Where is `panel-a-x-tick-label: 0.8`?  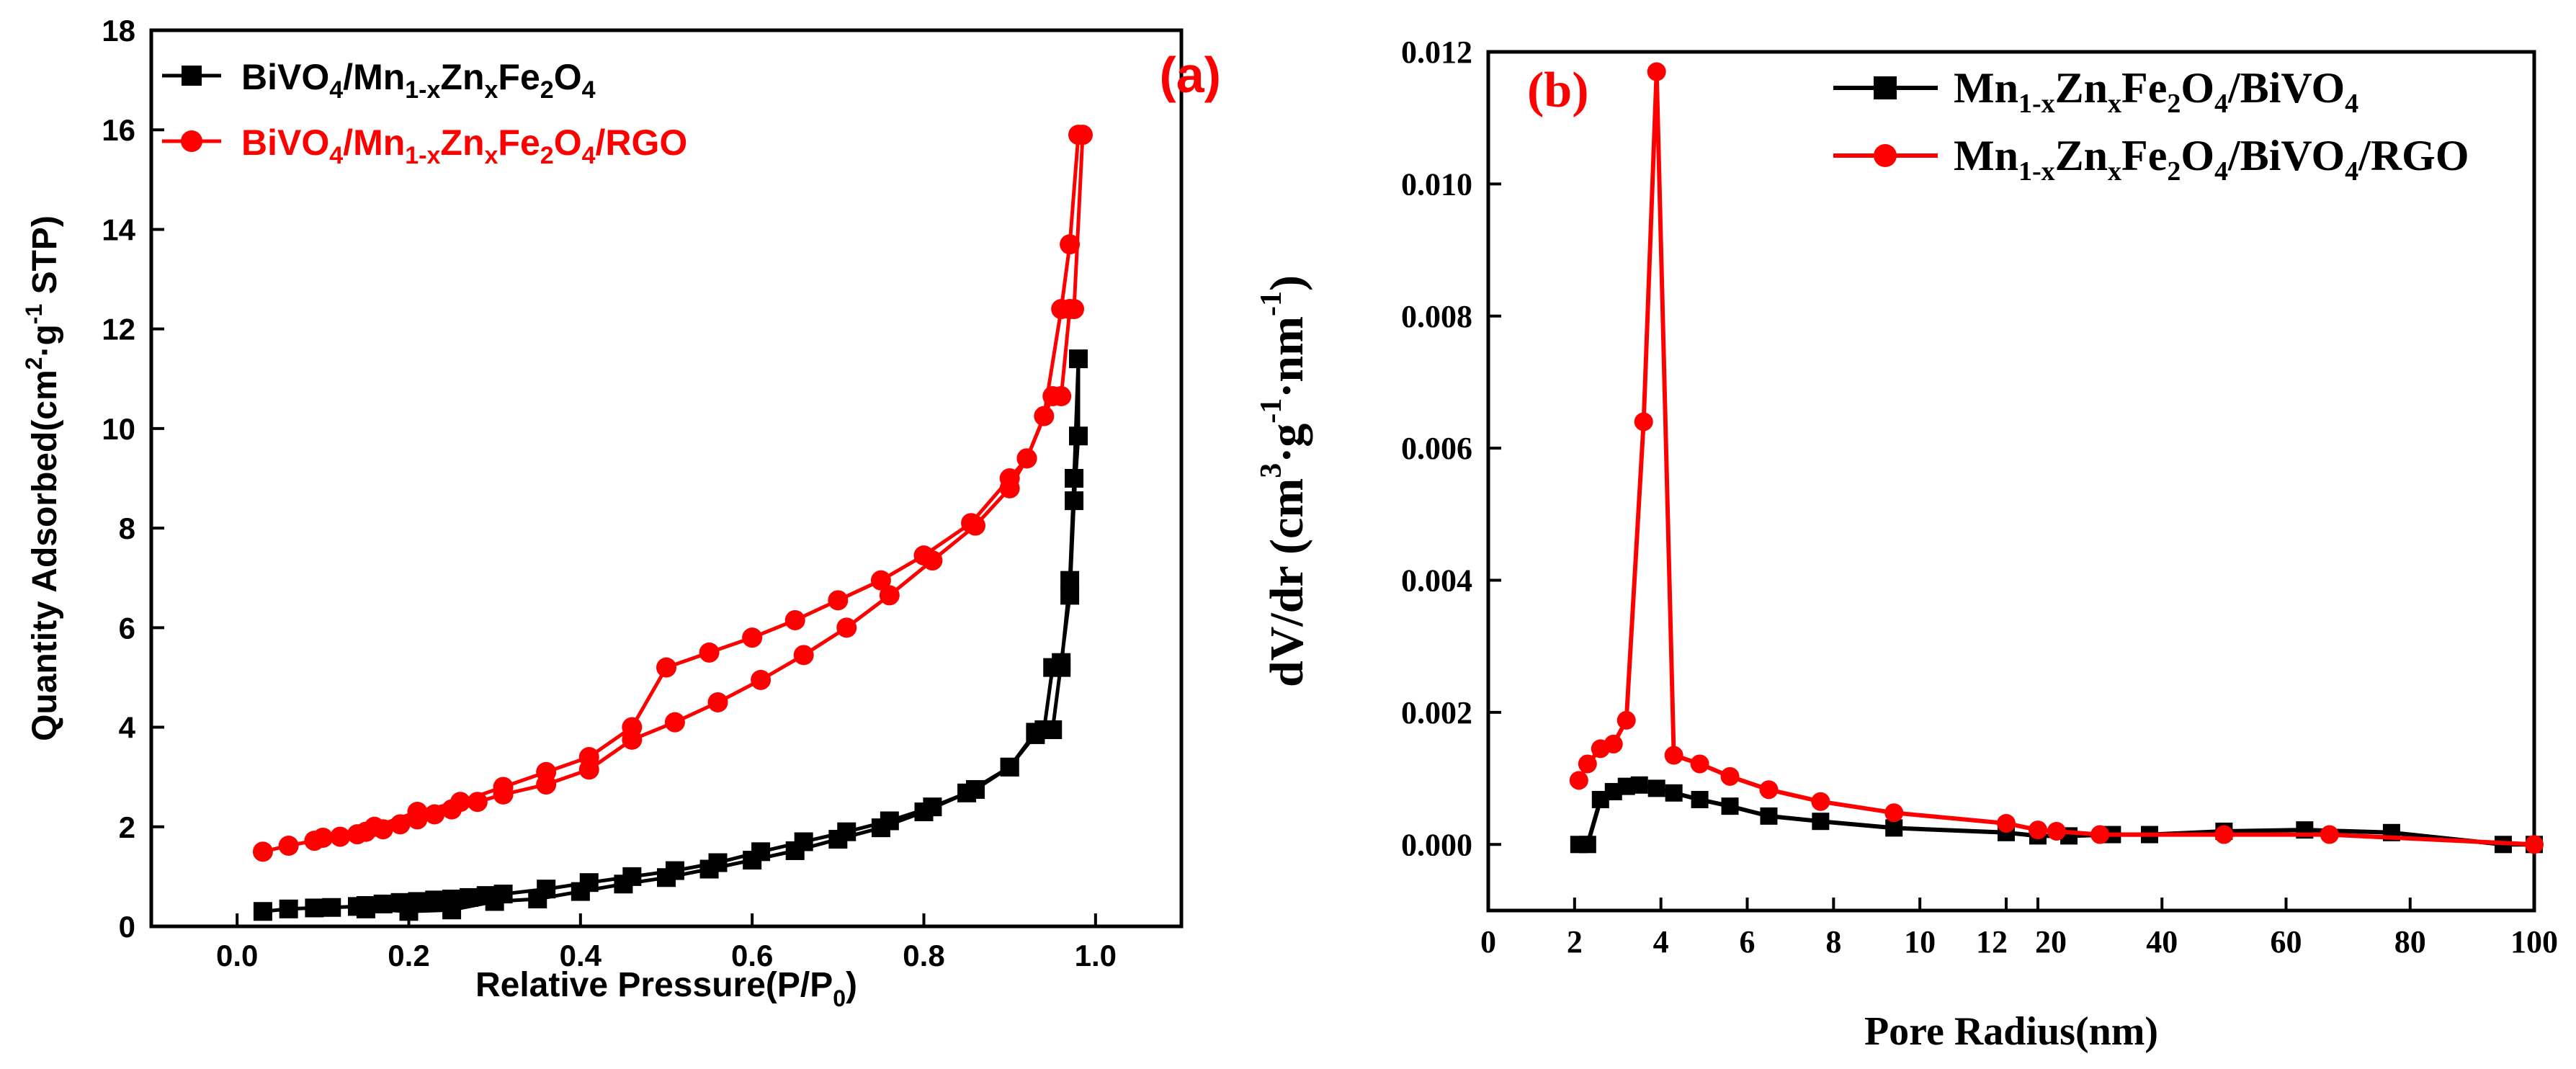 panel-a-x-tick-label: 0.8 is located at coordinates (923, 956).